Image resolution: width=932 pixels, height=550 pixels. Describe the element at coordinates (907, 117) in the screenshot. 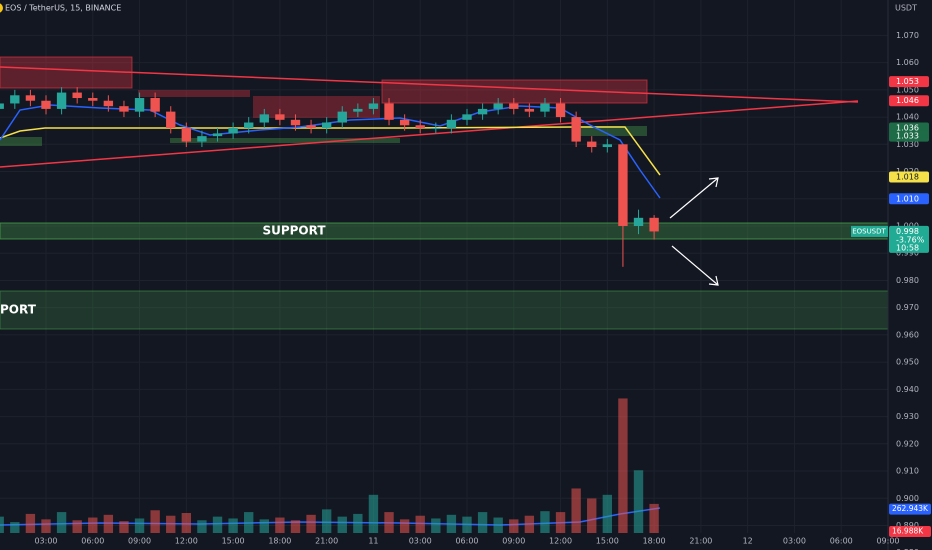

I see `y-tick-label: 1.040` at that location.